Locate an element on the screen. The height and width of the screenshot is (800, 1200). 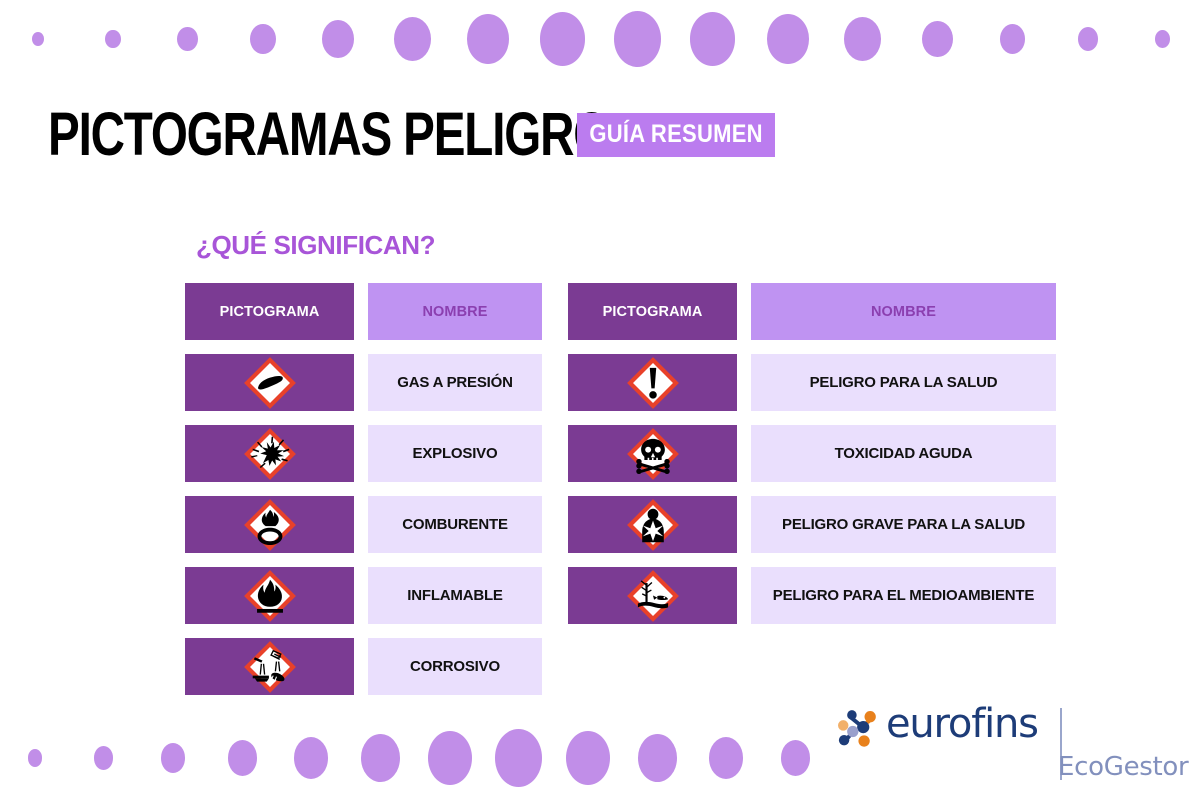
pictogram-name-cell: PELIGRO PARA EL MEDIOAMBIENTE is located at coordinates (903, 595).